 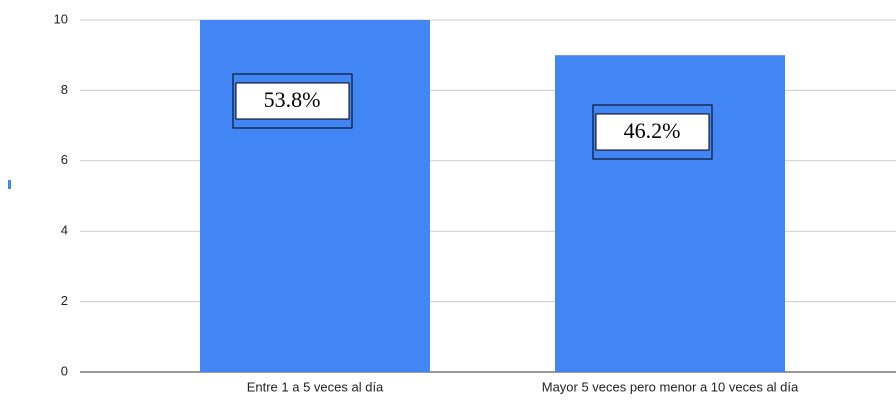 What do you see at coordinates (9, 184) in the screenshot?
I see `legend-marker` at bounding box center [9, 184].